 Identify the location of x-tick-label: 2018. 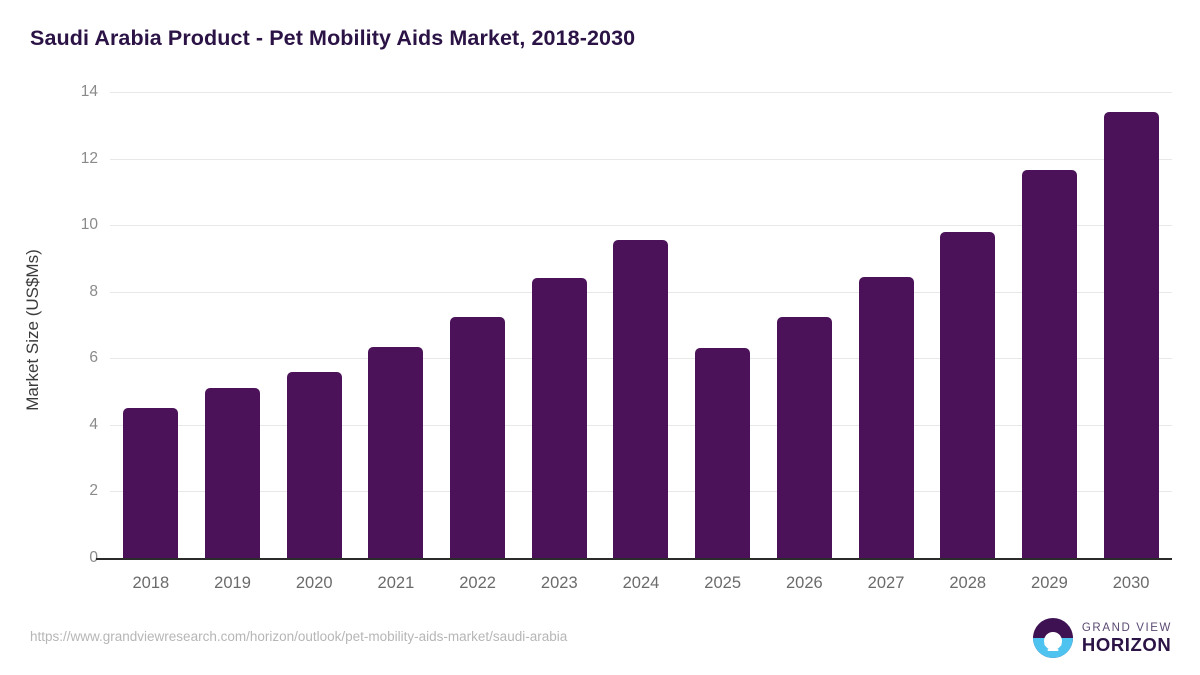
(151, 583).